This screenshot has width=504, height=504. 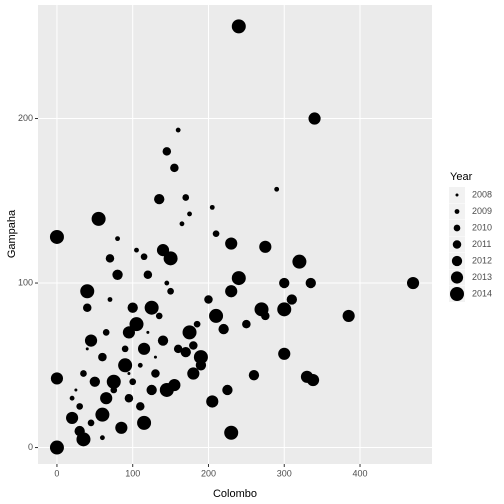 I want to click on legend-label: 2013, so click(x=482, y=277).